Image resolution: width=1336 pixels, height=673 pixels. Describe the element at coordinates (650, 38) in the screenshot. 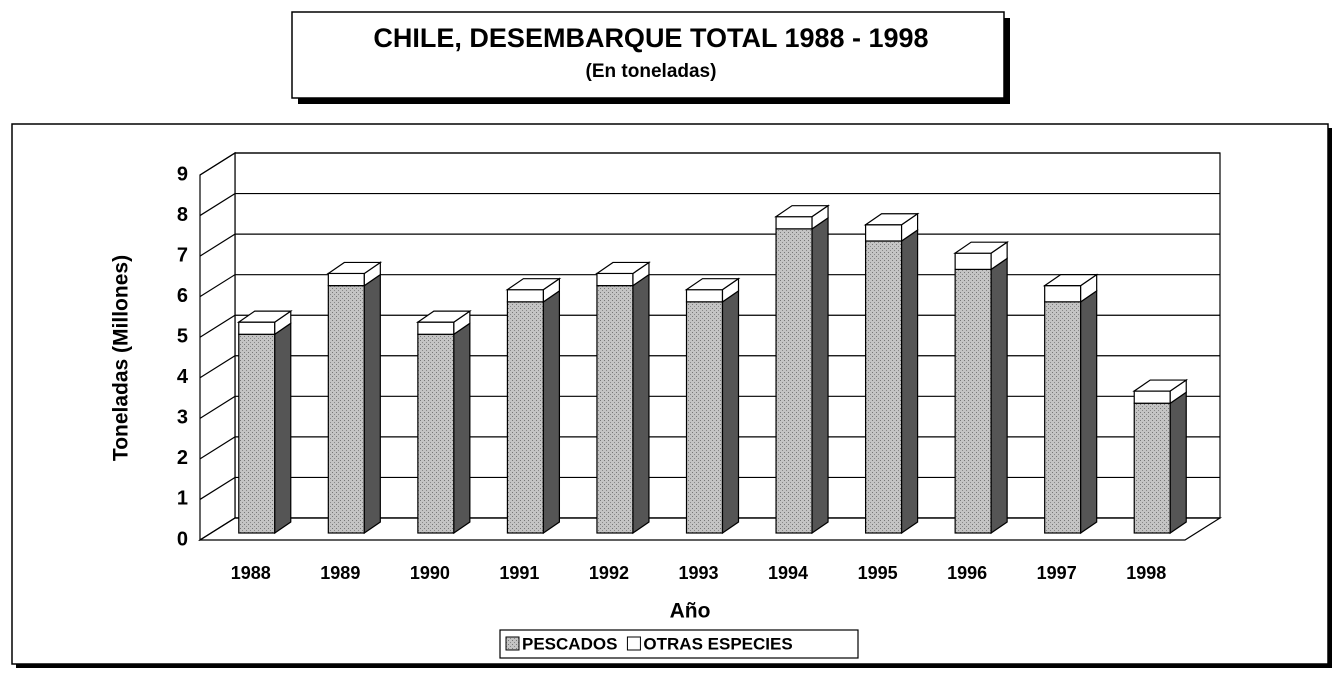

I see `chart-title: CHILE, DESEMBARQUE TOTAL 1988 - 1998` at that location.